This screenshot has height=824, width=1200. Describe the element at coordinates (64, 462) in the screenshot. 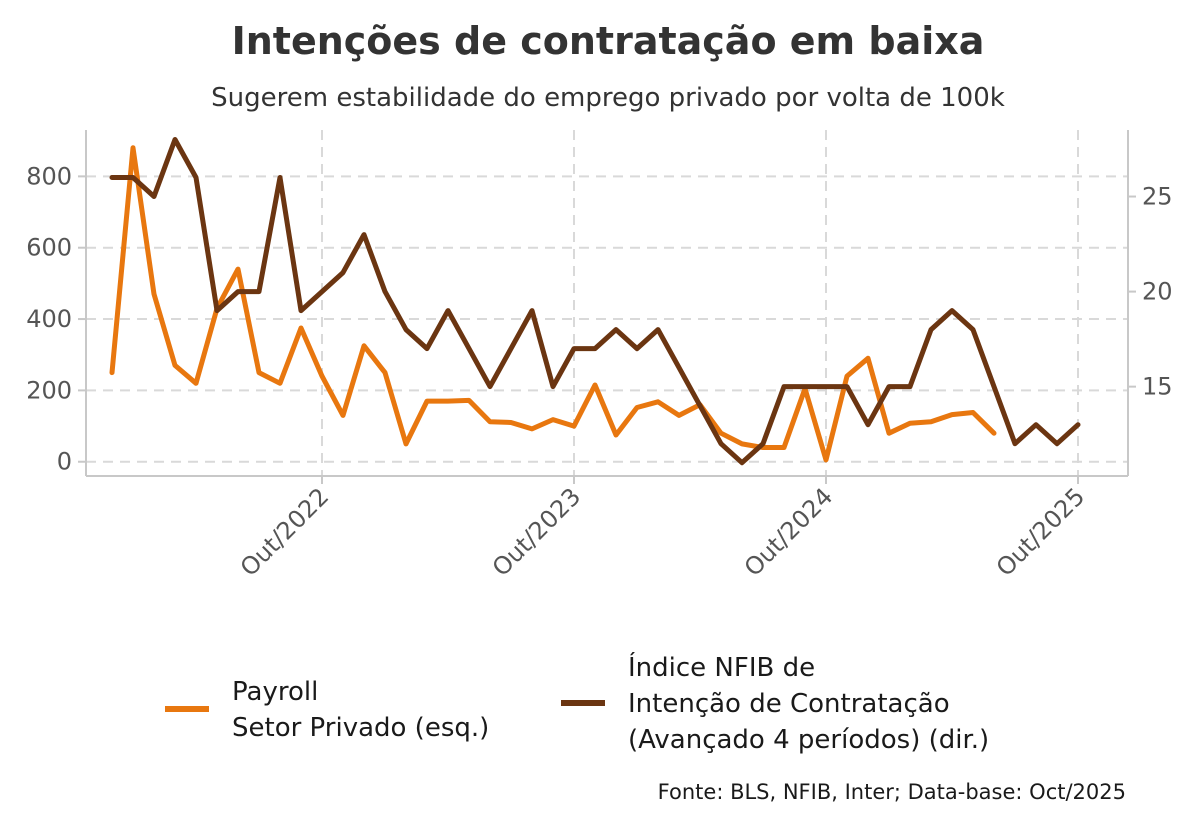

I see `left-tick-label: 0` at that location.